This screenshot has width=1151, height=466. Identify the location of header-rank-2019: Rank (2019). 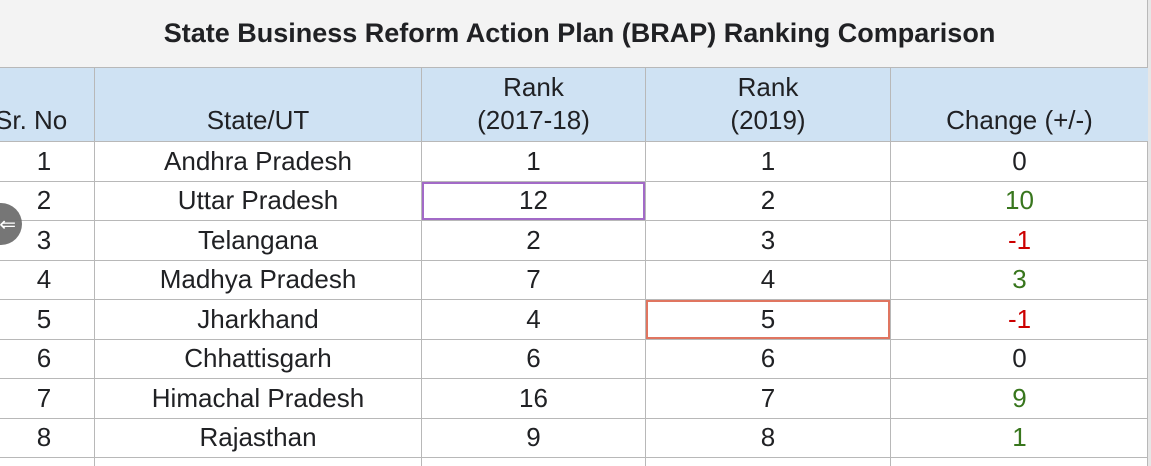
(768, 105).